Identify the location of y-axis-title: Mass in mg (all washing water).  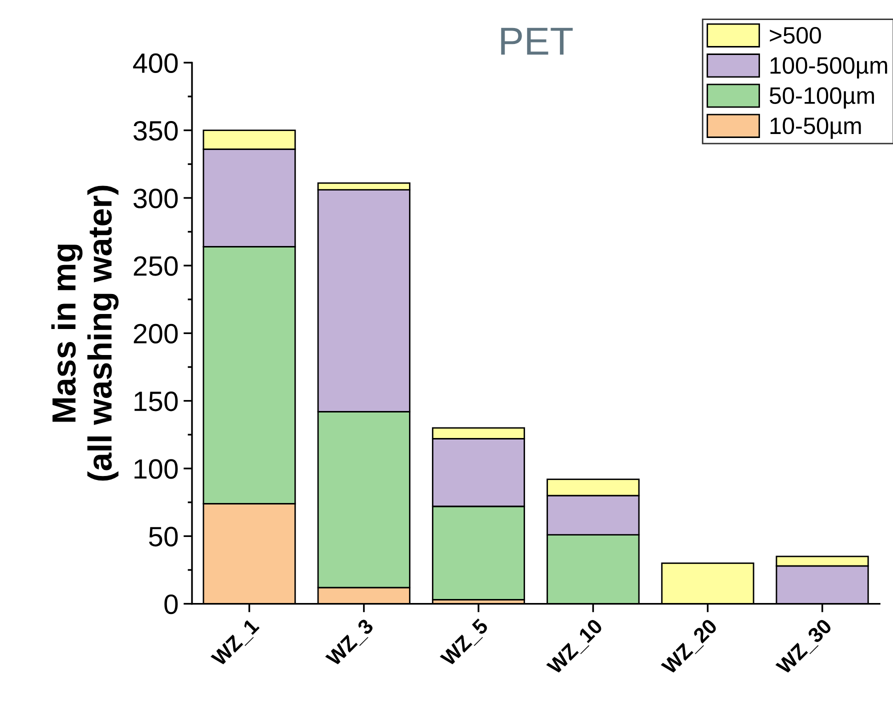
(85, 333).